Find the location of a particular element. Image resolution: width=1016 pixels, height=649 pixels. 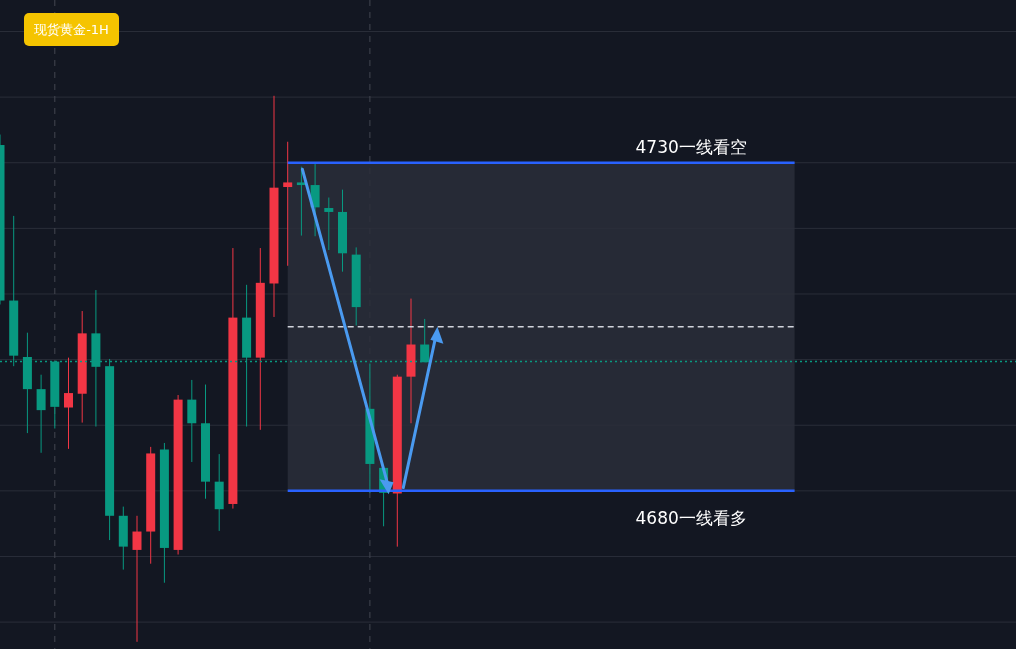

ref-line-label: 4730一线看空 is located at coordinates (691, 146).